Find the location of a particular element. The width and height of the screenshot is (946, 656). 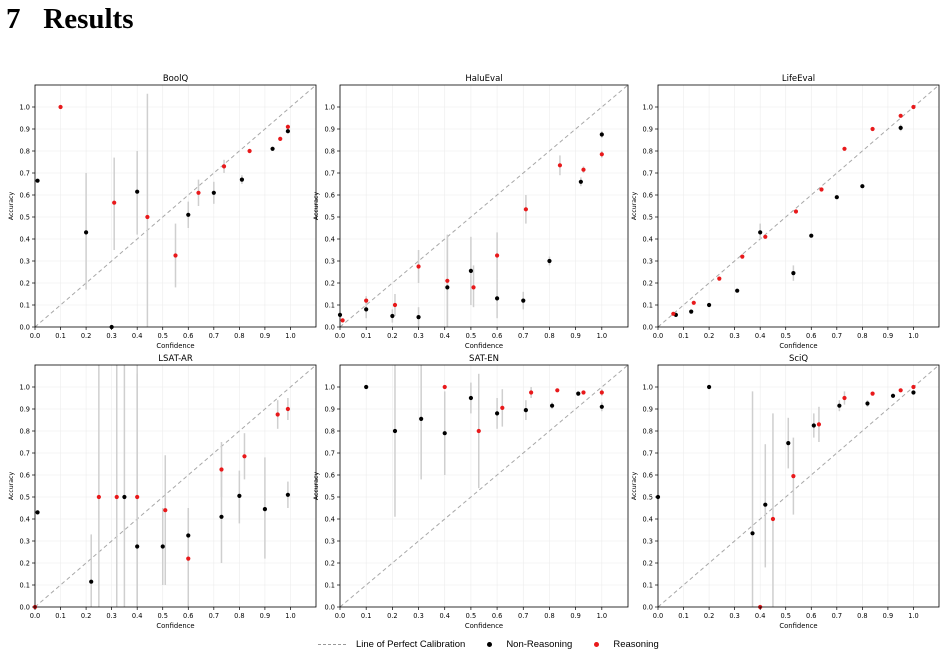

section-number: 7 is located at coordinates (13, 19).